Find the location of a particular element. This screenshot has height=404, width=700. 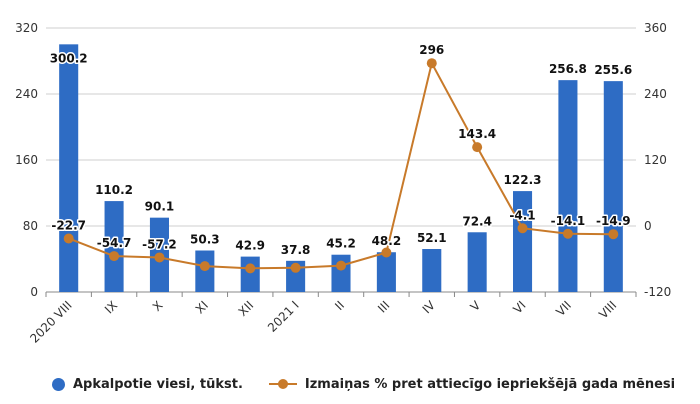

line-value-label: -4.1 is located at coordinates (522, 215).